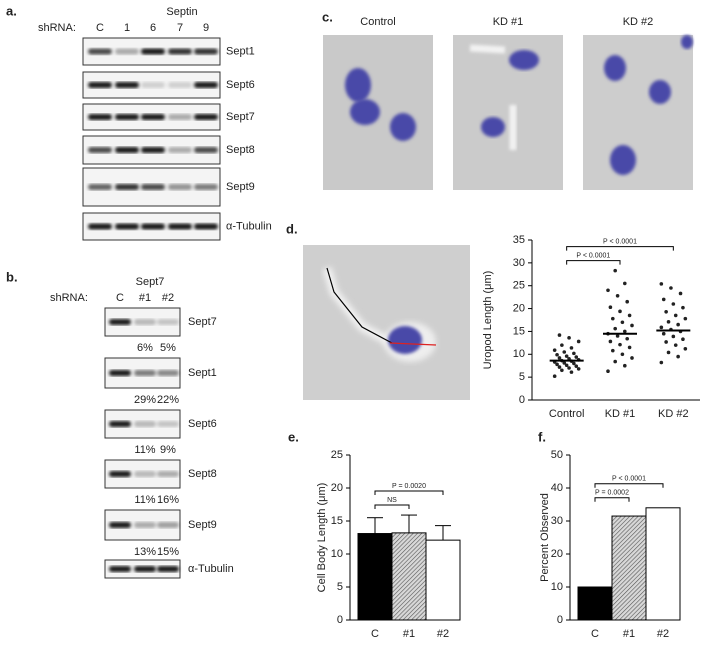 This screenshot has width=714, height=645. What do you see at coordinates (620, 414) in the screenshot?
I see `x-tick-label: KD #1` at bounding box center [620, 414].